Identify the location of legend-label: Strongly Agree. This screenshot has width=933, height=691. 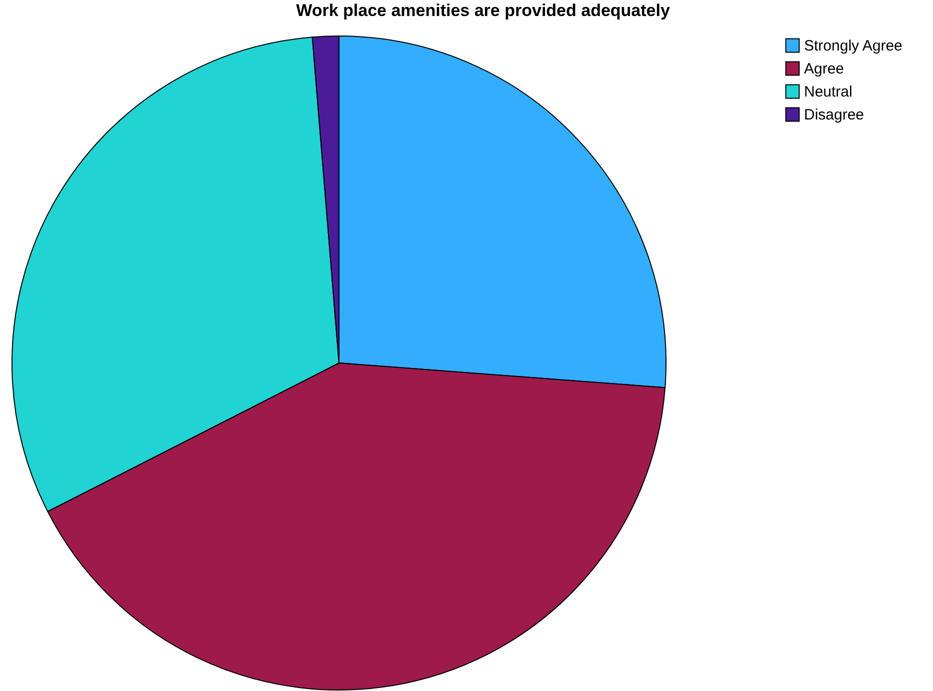
(853, 46).